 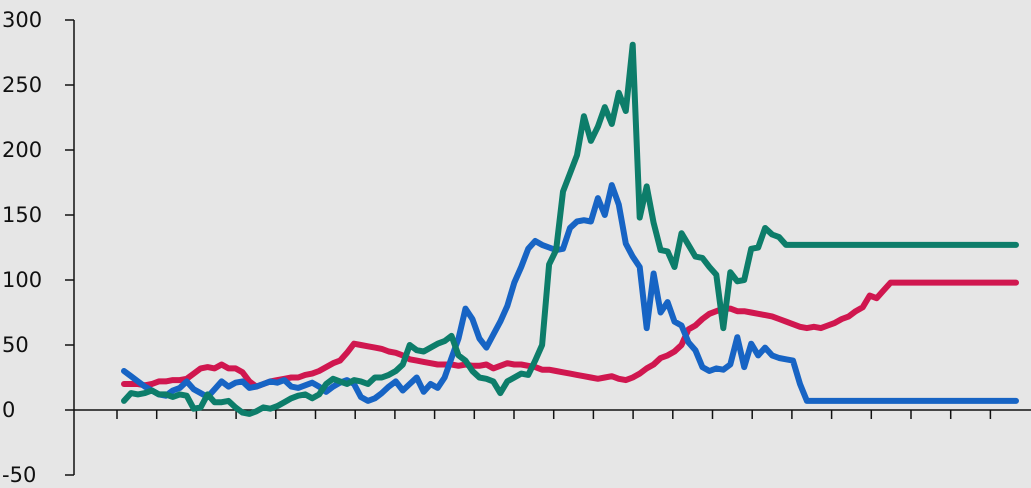 What do you see at coordinates (22, 150) in the screenshot?
I see `y-tick-label: 200` at bounding box center [22, 150].